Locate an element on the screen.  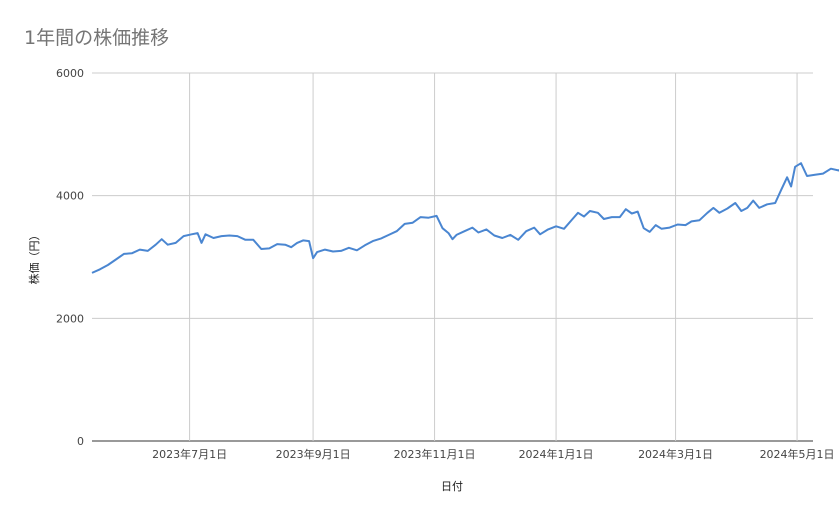
y-tick-label: 6000 is located at coordinates (70, 73).